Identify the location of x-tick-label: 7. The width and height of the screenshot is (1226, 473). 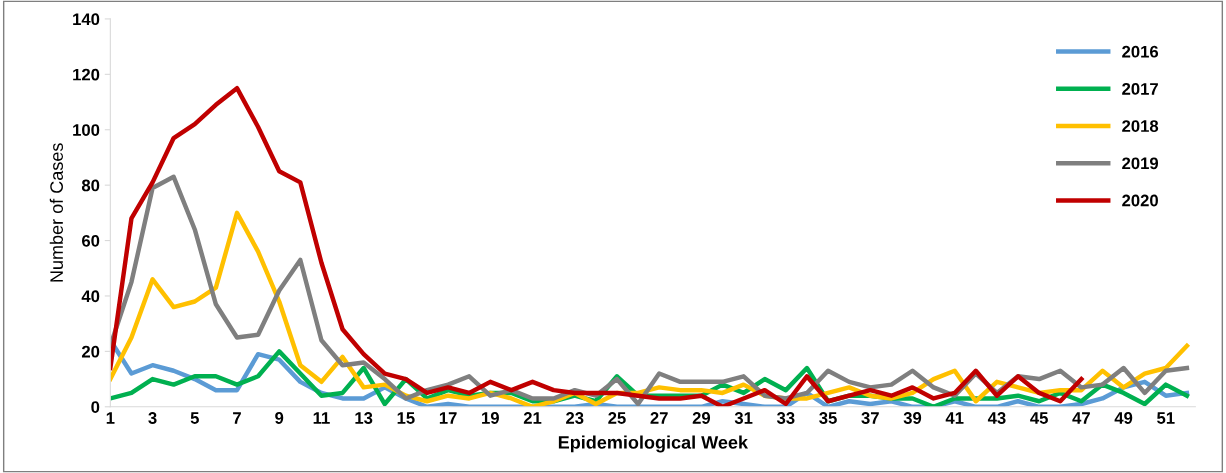
(237, 418).